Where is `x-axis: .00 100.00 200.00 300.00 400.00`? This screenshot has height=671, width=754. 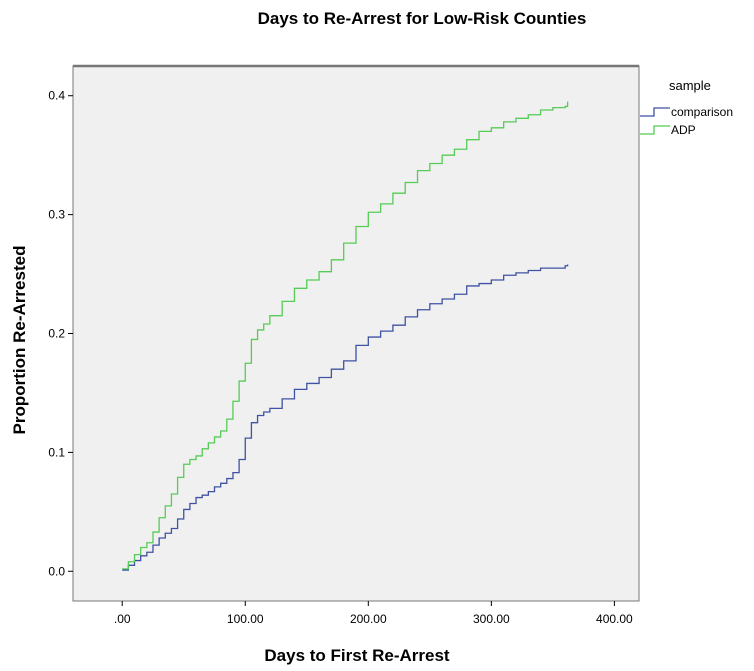
x-axis: .00 100.00 200.00 300.00 400.00 is located at coordinates (373, 613).